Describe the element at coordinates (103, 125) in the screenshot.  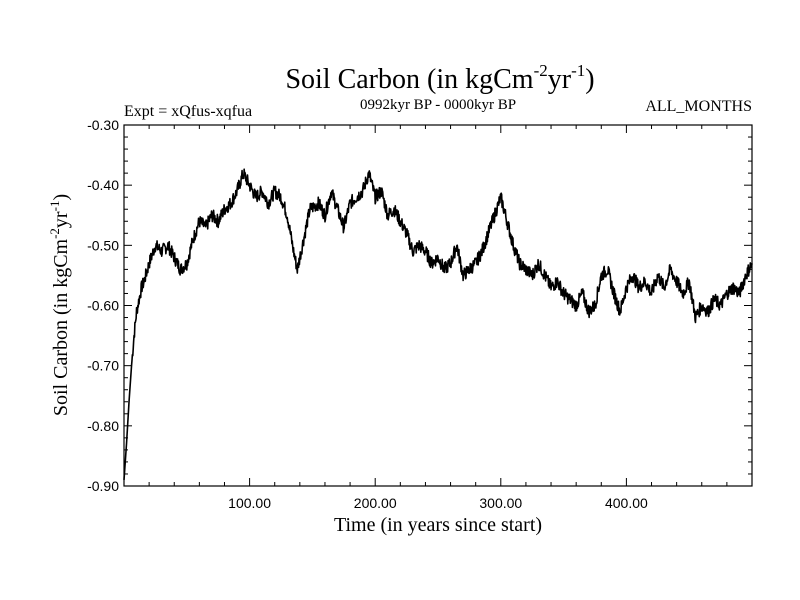
I see `y-tick-label: -0.30` at that location.